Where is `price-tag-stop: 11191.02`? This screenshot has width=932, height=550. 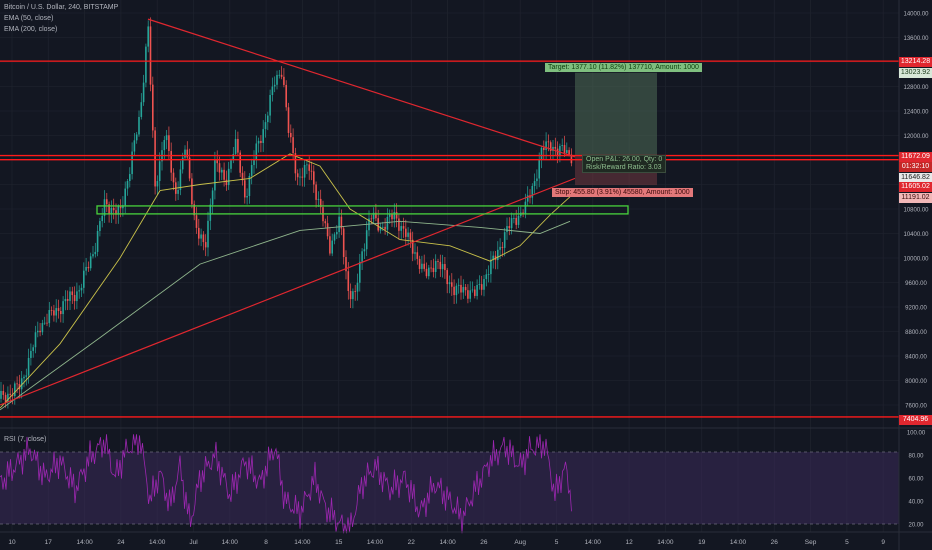 price-tag-stop: 11191.02 is located at coordinates (915, 198).